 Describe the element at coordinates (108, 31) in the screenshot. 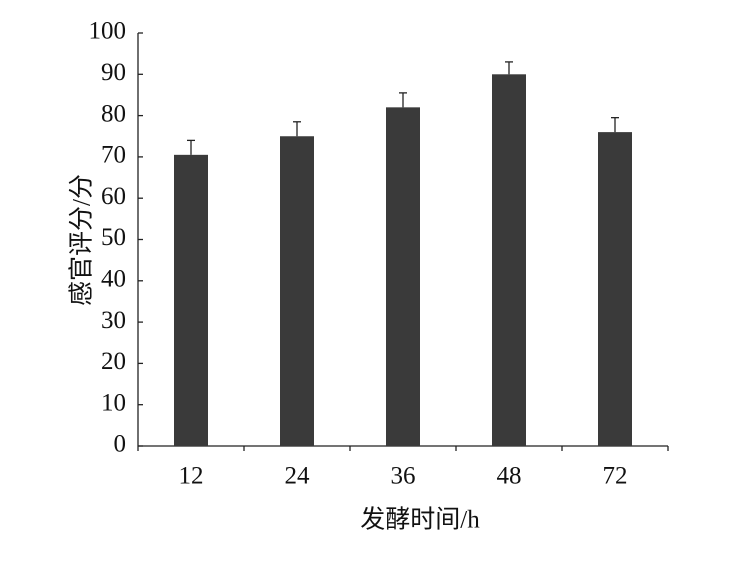

I see `y-tick-label: 100` at that location.